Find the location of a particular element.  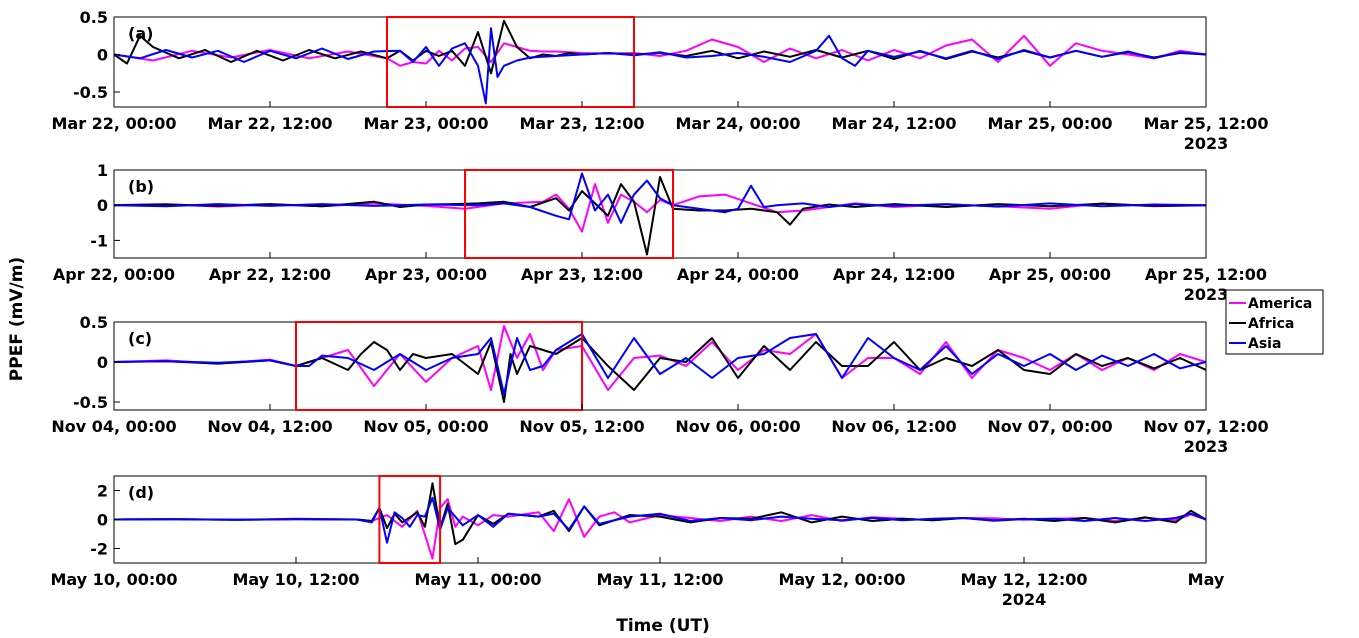

x-tick-label: May 10, 00:00 is located at coordinates (113, 579).